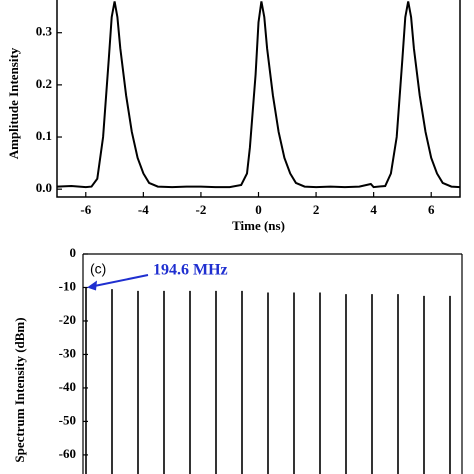  What do you see at coordinates (19, 389) in the screenshot?
I see `y-axis-label: Spectrum Intensity (dBm)` at bounding box center [19, 389].